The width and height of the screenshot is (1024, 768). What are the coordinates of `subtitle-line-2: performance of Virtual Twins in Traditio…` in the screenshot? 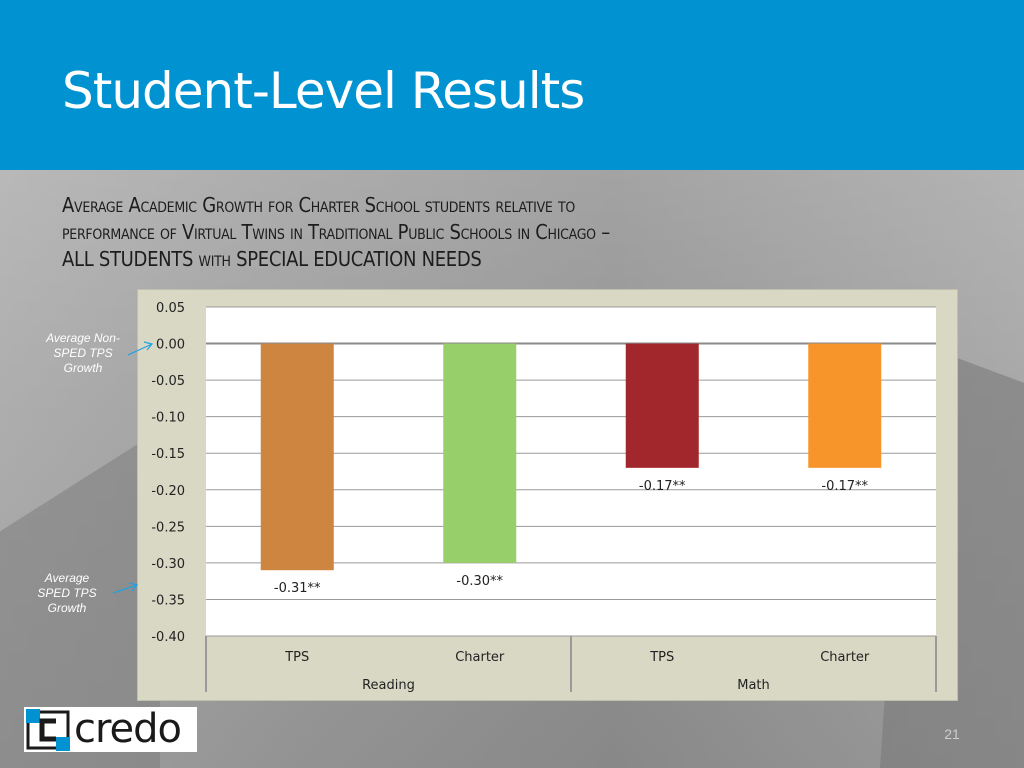 It's located at (336, 232).